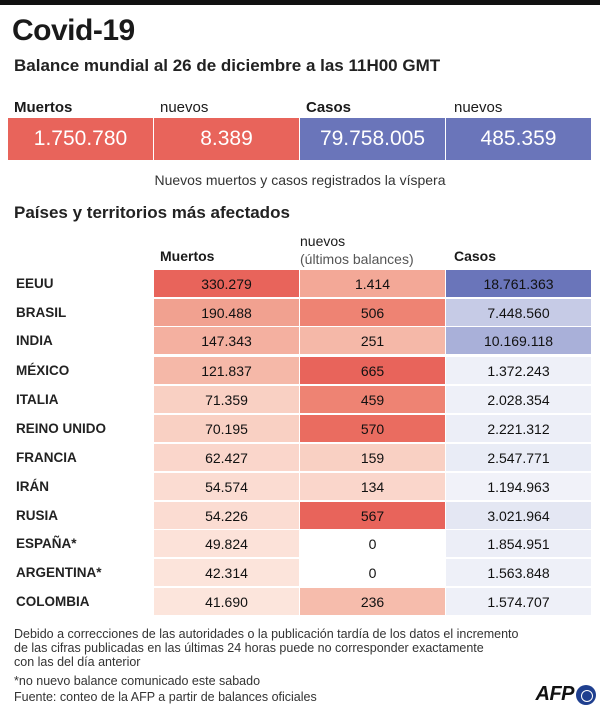 This screenshot has width=600, height=712. I want to click on footer-note-3: con las del día anterior, so click(77, 662).